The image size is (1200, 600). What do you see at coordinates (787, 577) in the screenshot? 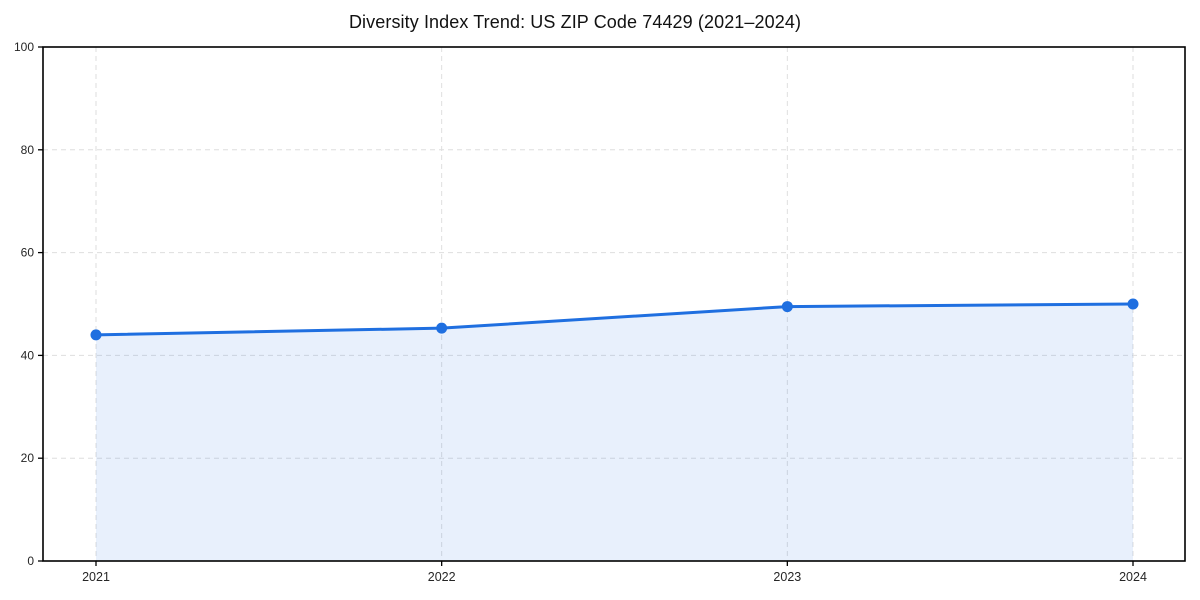
I see `x-tick-label: 2023` at bounding box center [787, 577].